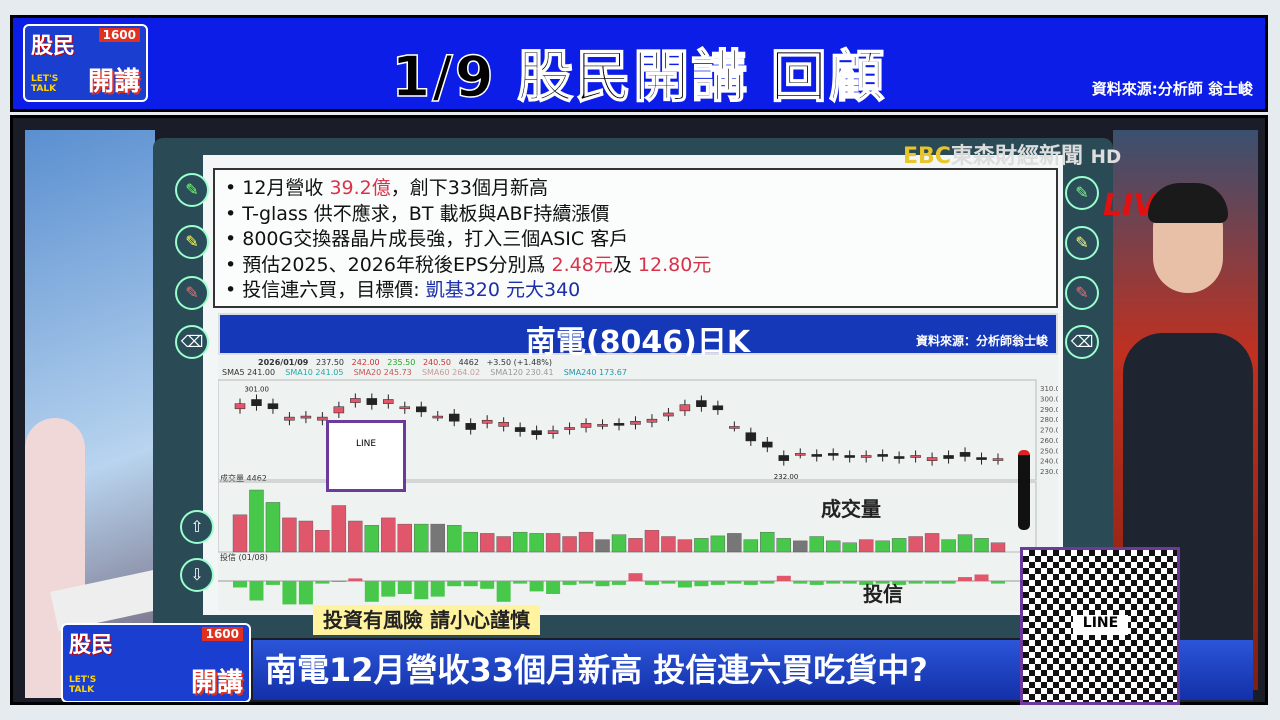  What do you see at coordinates (156, 662) in the screenshot?
I see `show-logo-lower: 股民 1600 開講 LET'S TALK` at bounding box center [156, 662].